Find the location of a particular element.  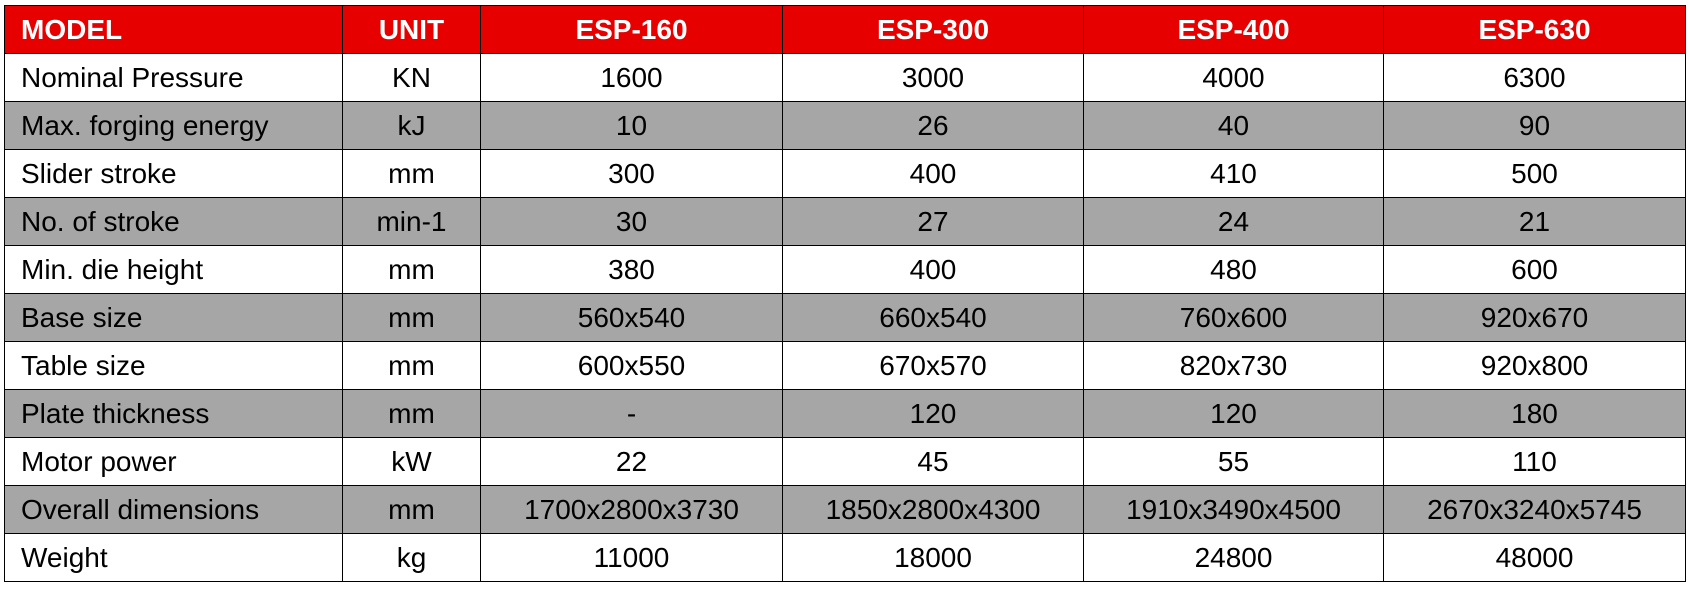

row-label: Overall dimensions is located at coordinates (173, 509).